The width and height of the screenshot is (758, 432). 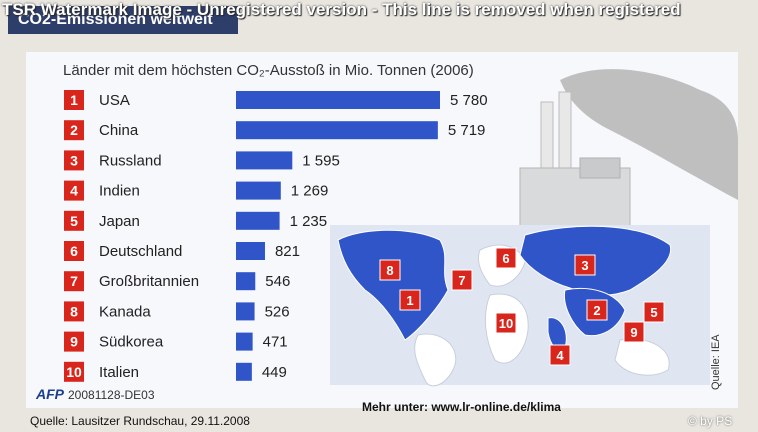 I want to click on rank-label: 1, so click(x=74, y=100).